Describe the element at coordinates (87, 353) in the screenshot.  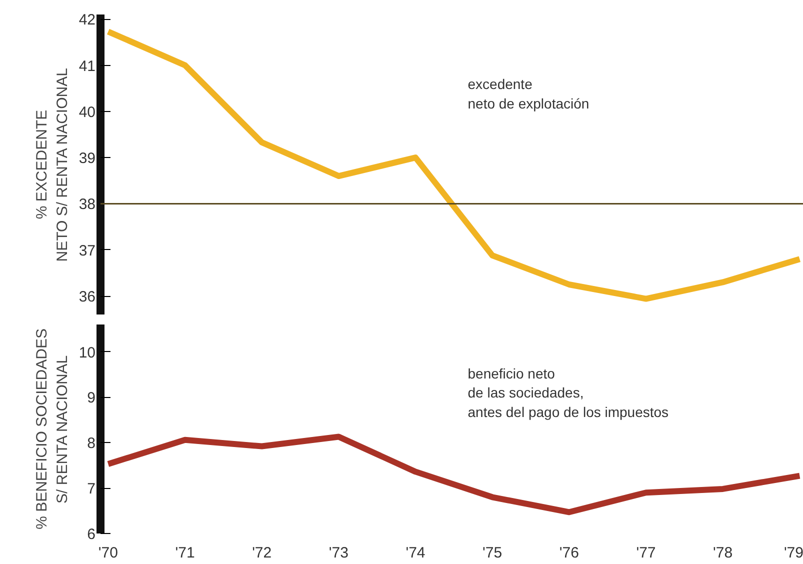
I see `y-tick-label: 10` at that location.